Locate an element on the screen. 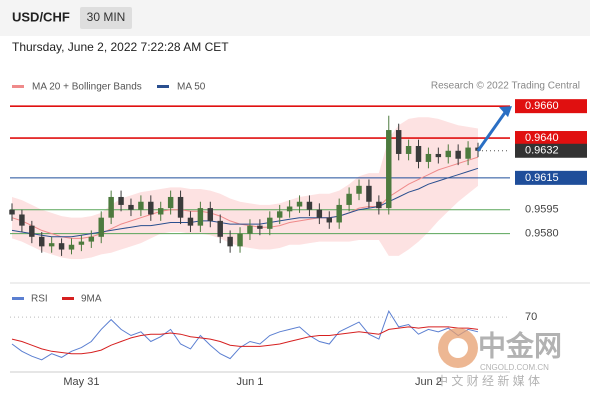  legend-label: 9MA is located at coordinates (91, 299).